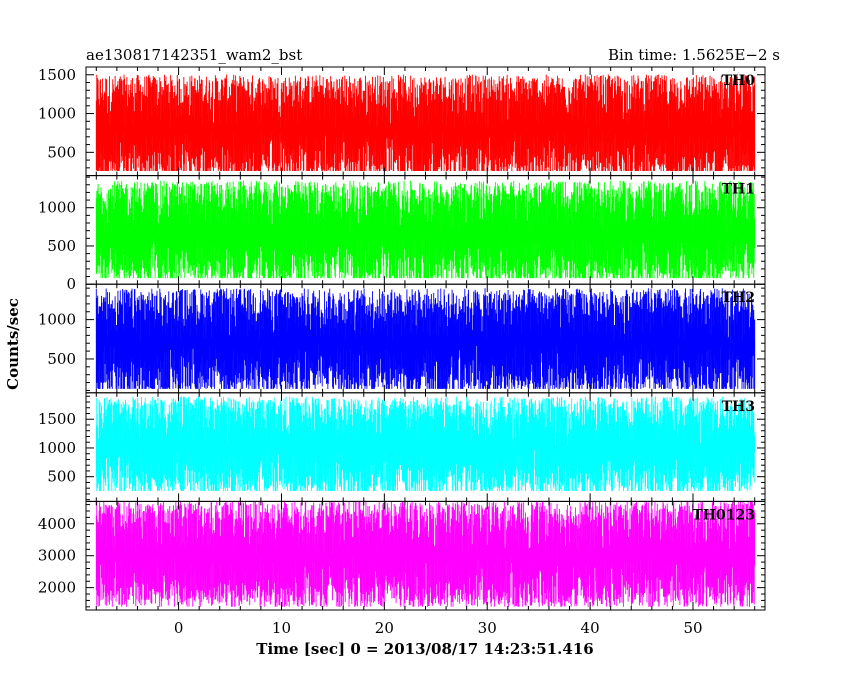 This screenshot has width=850, height=680. I want to click on x-tick-label: 0, so click(179, 628).